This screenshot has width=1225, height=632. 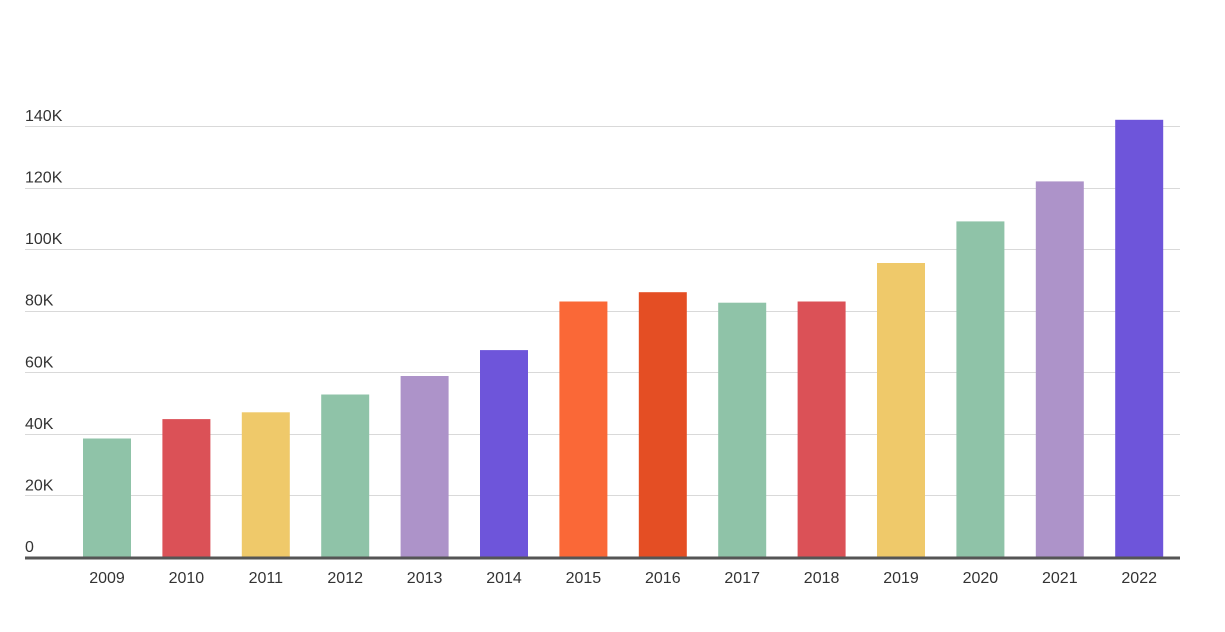 I want to click on bar-2013, so click(x=424, y=466).